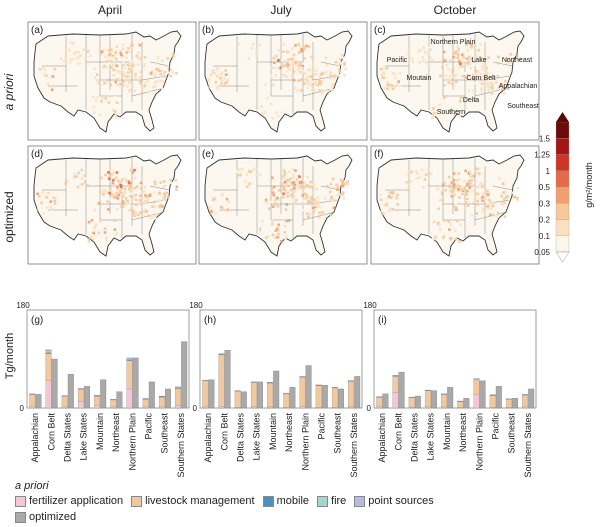 This screenshot has height=527, width=600. I want to click on panel-label: (a), so click(37, 30).